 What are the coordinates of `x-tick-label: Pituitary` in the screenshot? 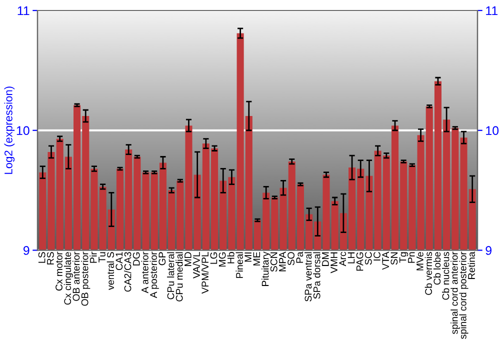 It's located at (266, 269).